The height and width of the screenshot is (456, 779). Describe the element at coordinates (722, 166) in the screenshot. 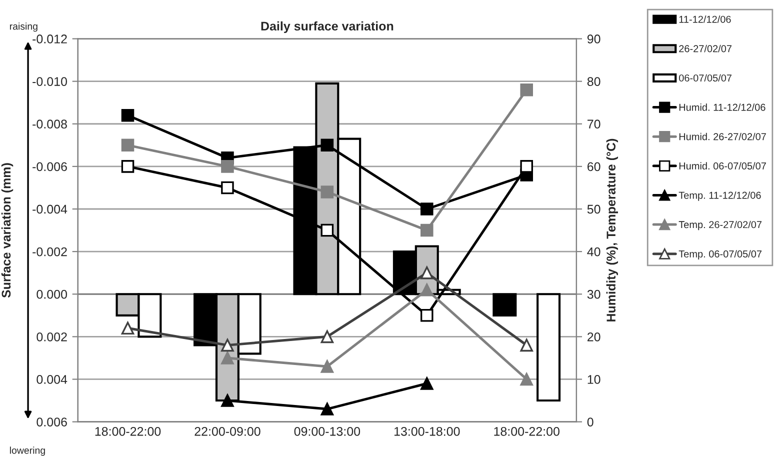

I see `legend-label: Humid. 06-07/05/07` at that location.